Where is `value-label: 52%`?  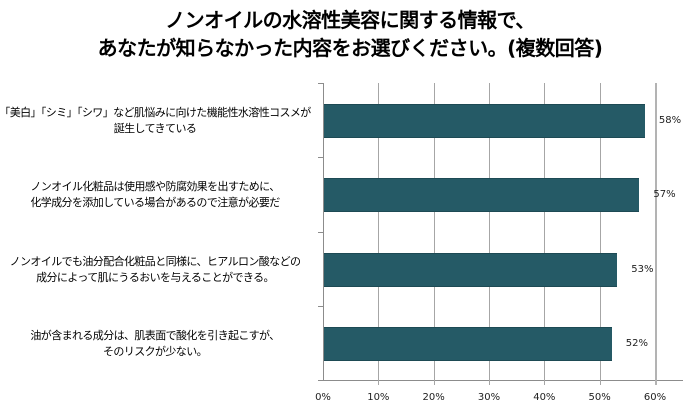 value-label: 52% is located at coordinates (636, 343).